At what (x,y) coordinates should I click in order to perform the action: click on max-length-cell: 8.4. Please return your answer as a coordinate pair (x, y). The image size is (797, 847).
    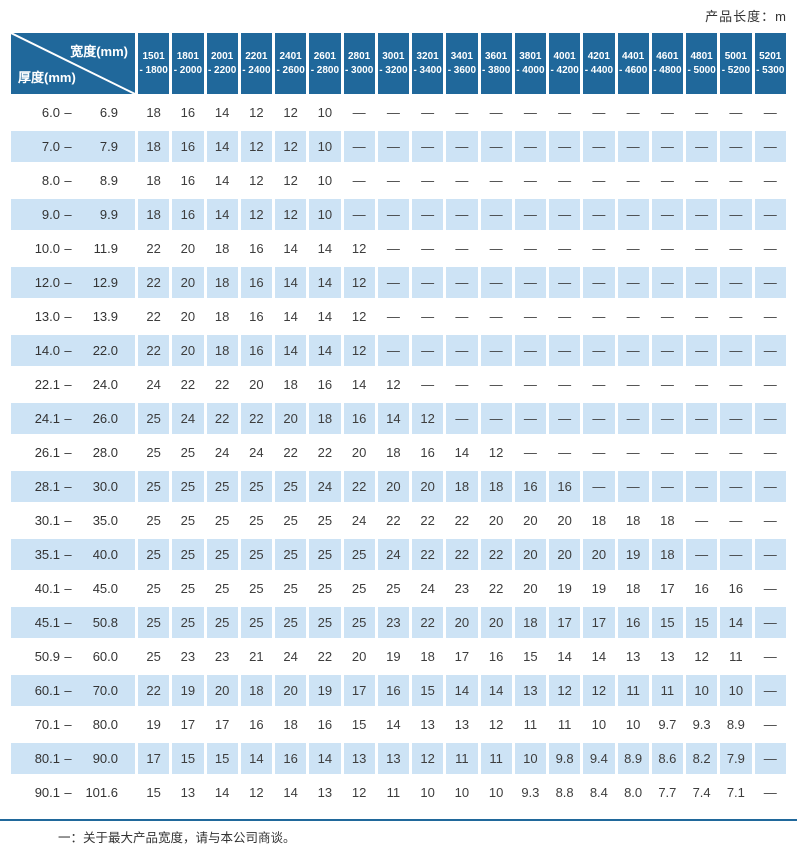
    Looking at the image, I should click on (598, 792).